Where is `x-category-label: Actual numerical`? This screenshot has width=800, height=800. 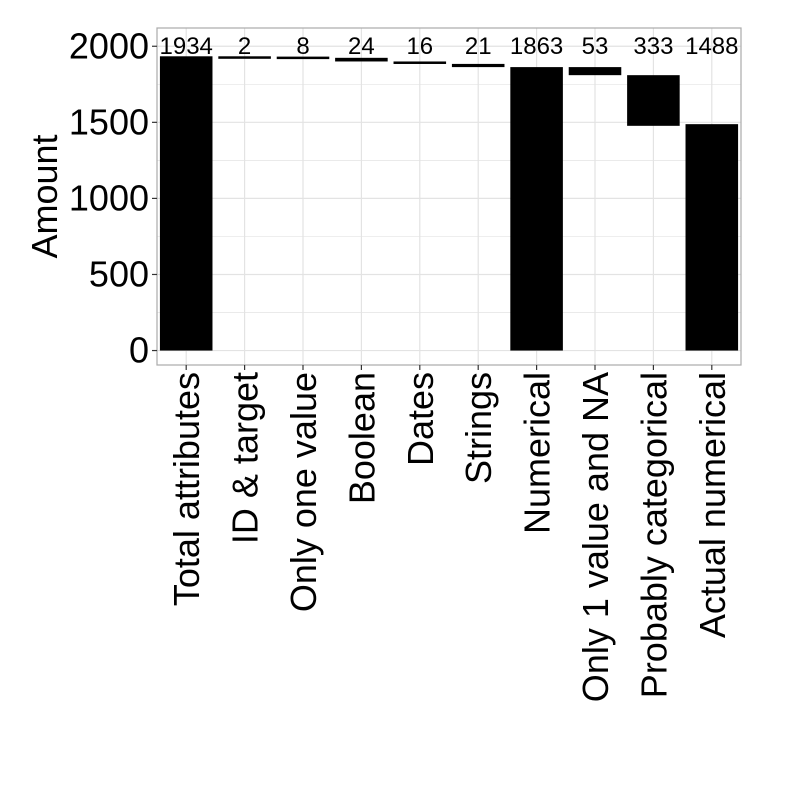
x-category-label: Actual numerical is located at coordinates (712, 505).